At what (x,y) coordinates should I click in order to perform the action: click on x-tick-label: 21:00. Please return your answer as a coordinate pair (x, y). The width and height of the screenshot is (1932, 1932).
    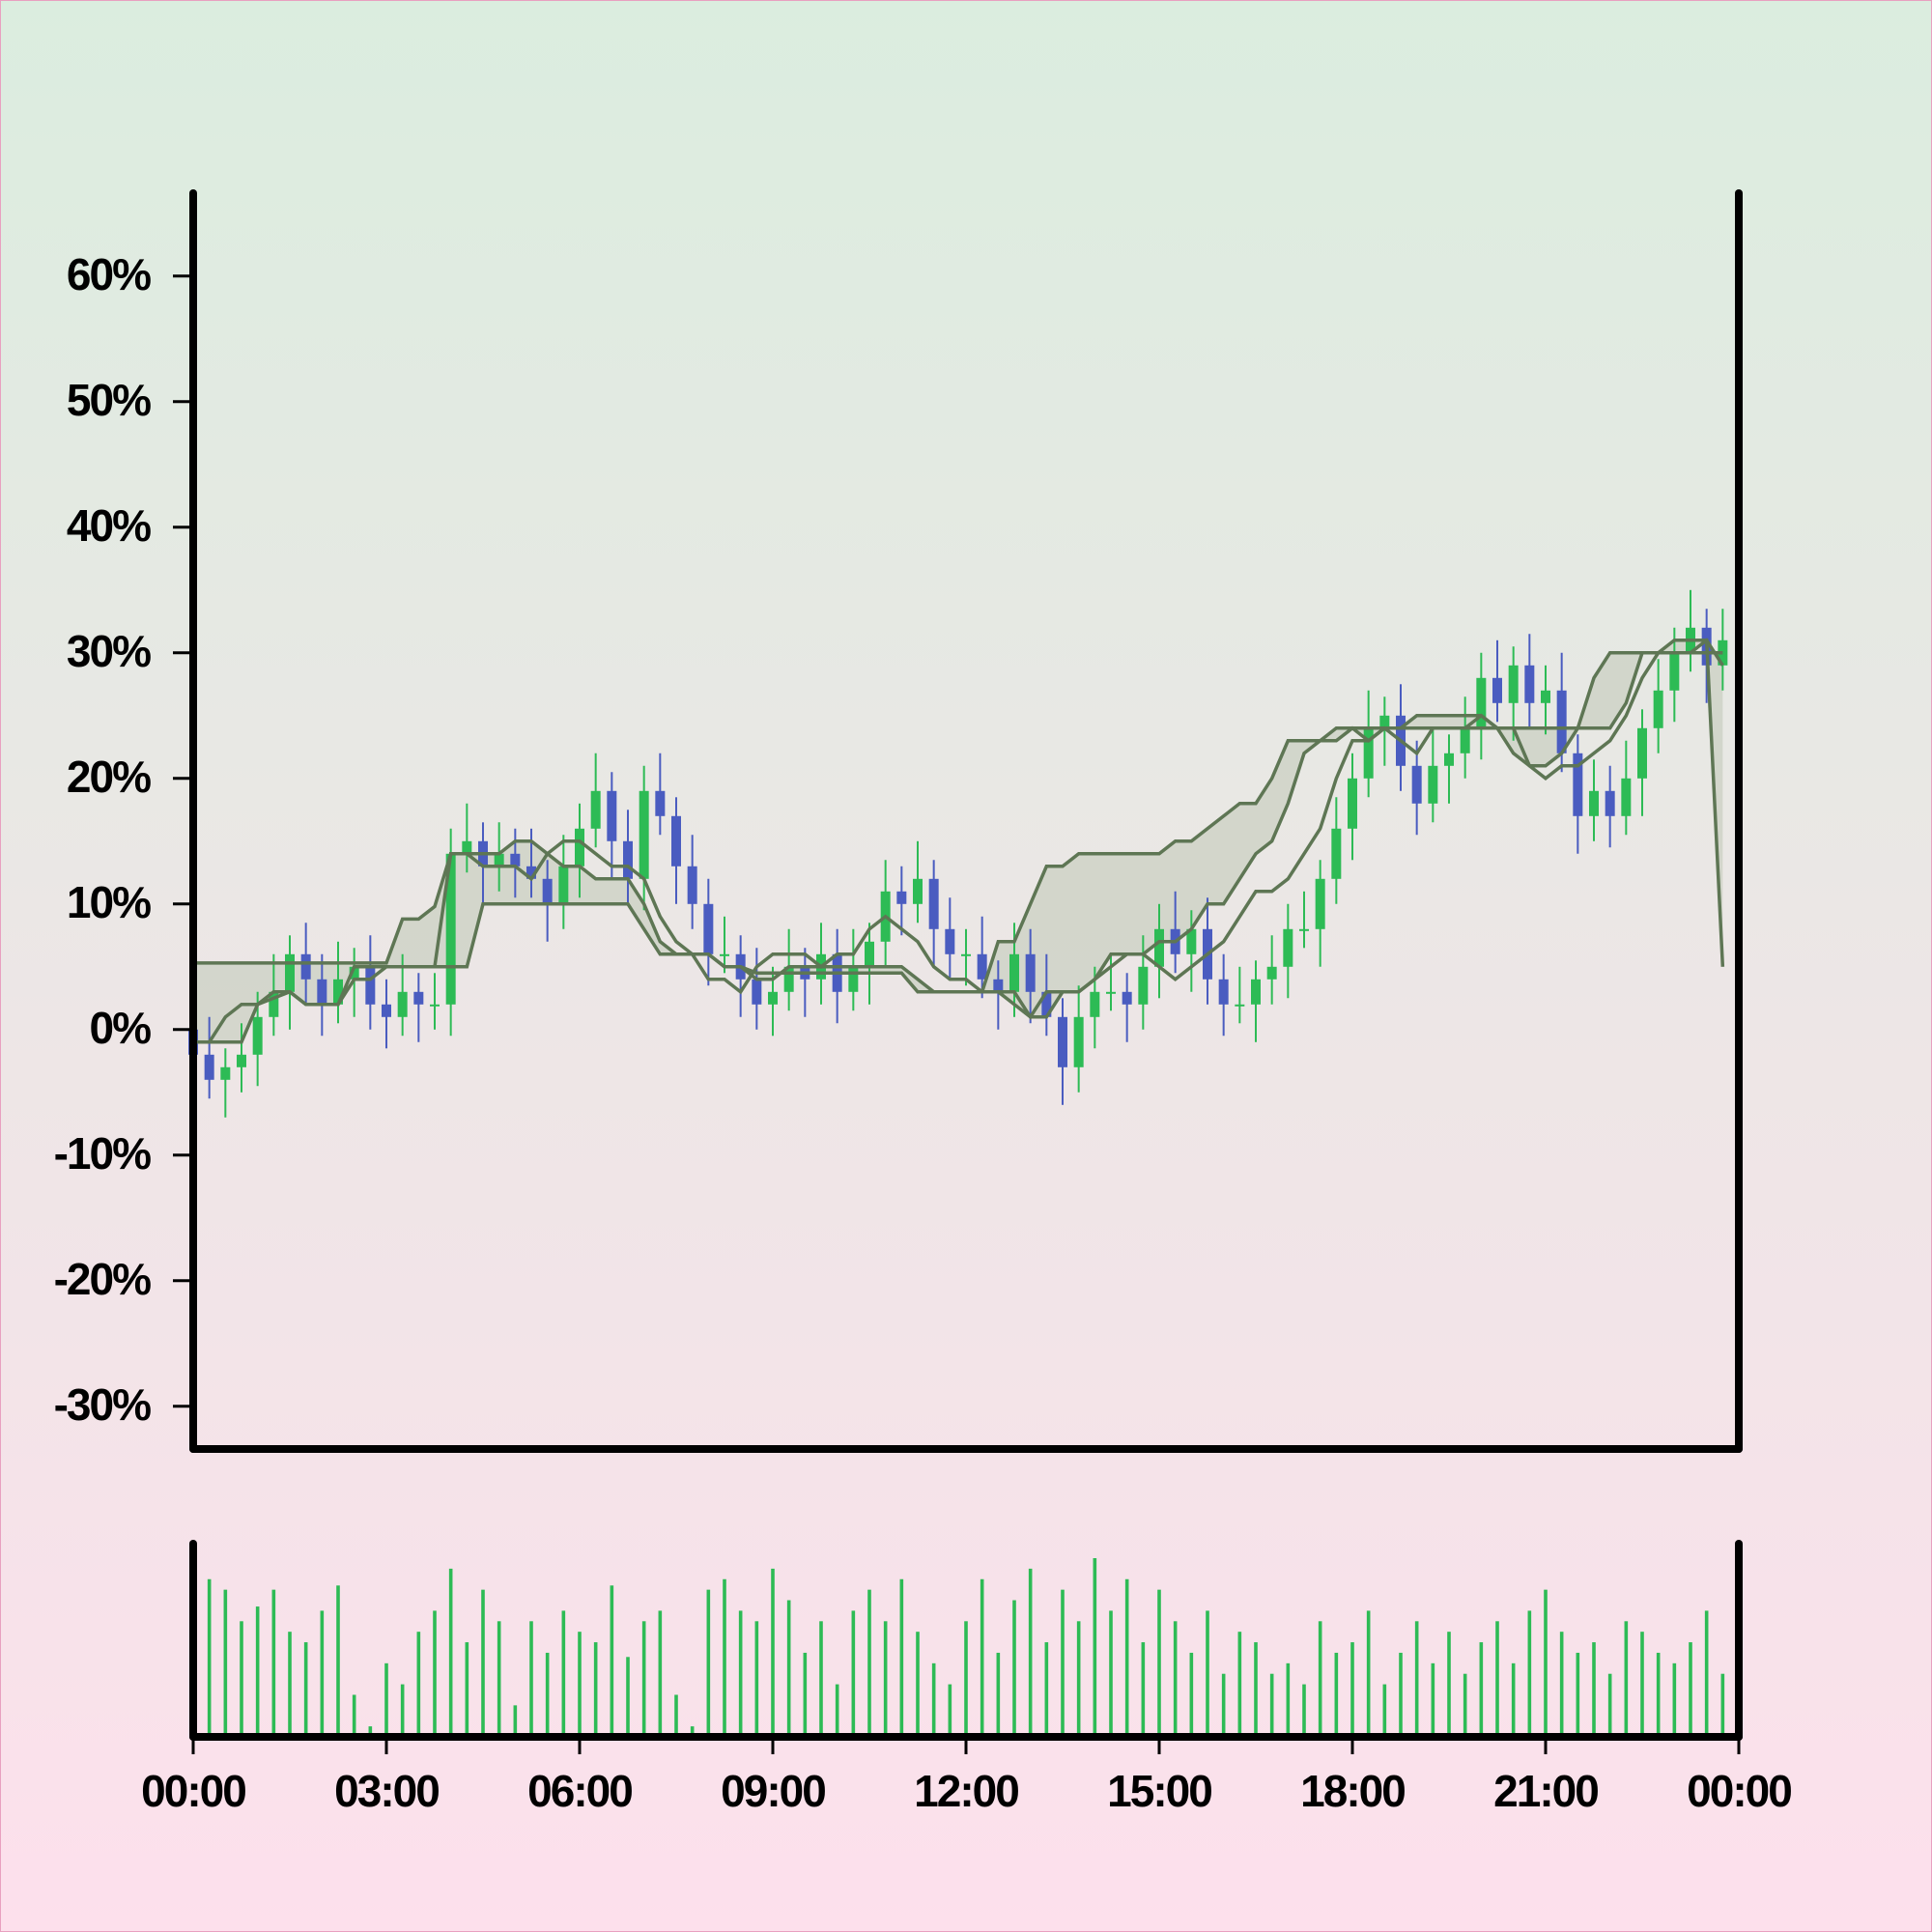
    Looking at the image, I should click on (1545, 1791).